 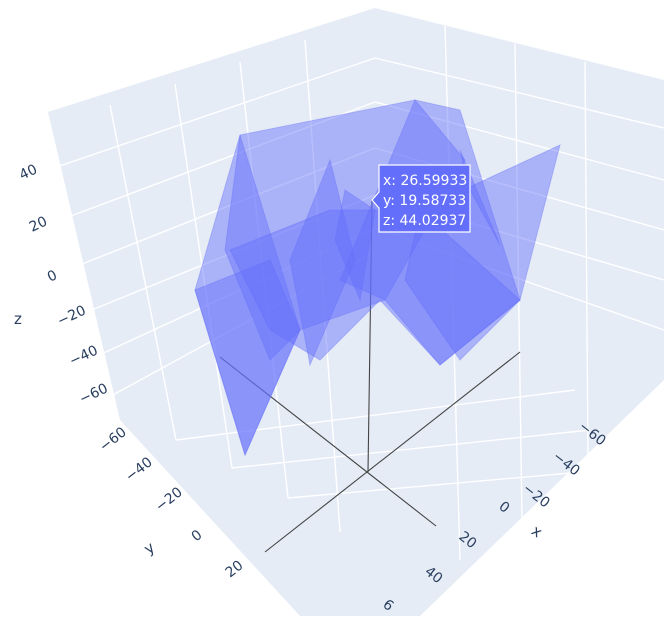 I want to click on z-tick-label: −20, so click(x=72, y=316).